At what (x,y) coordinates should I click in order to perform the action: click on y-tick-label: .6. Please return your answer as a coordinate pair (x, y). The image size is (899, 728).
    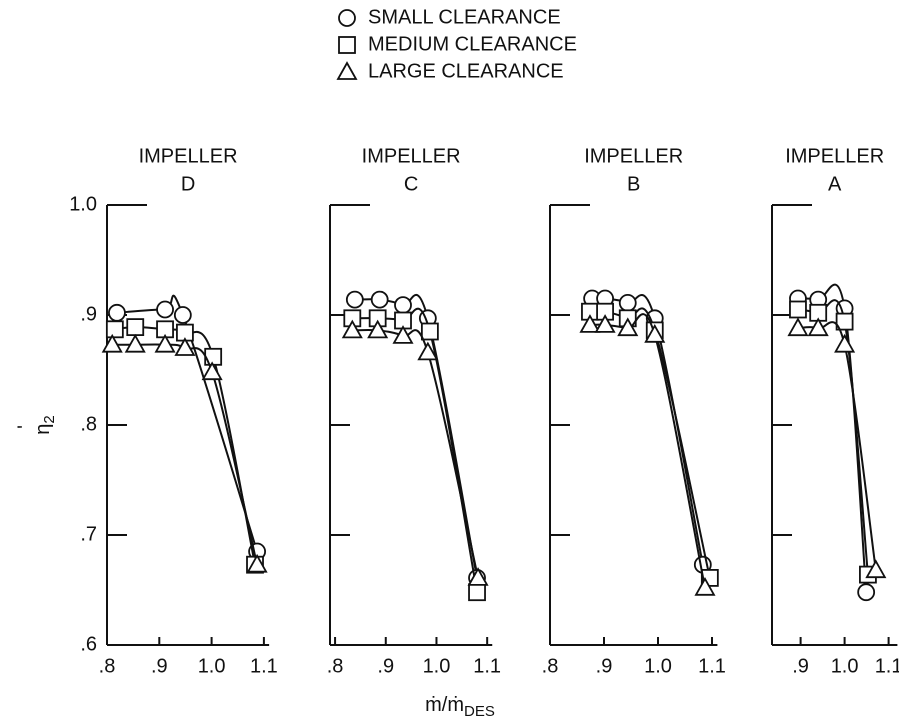
    Looking at the image, I should click on (88, 644).